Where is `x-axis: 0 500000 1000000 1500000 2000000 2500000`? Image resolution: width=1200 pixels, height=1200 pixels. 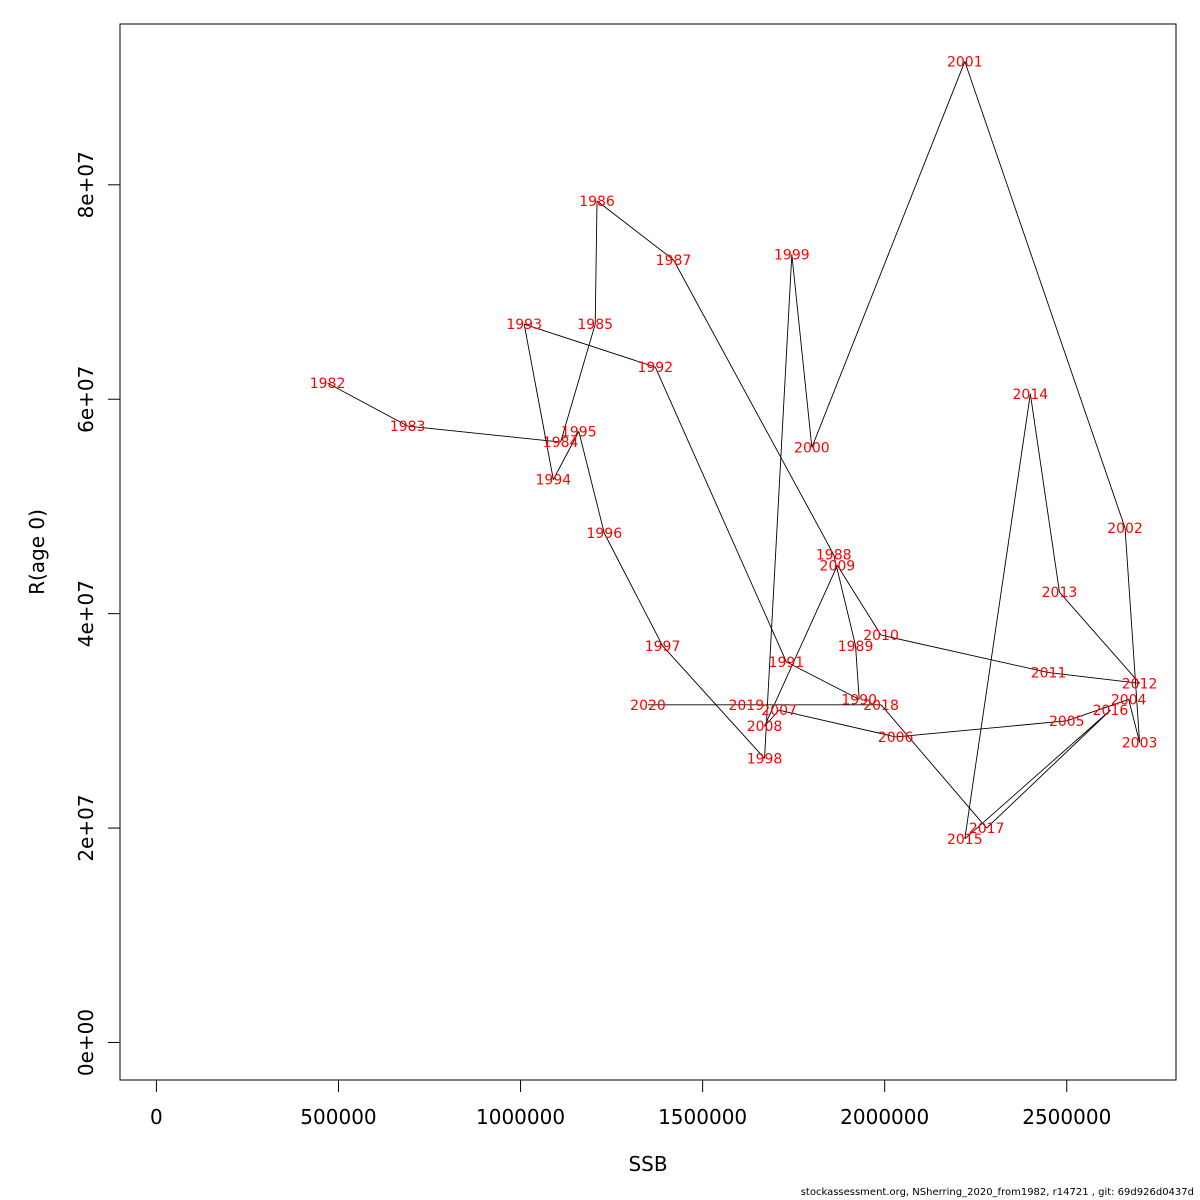 x-axis: 0 500000 1000000 1500000 2000000 2500000 is located at coordinates (630, 1104).